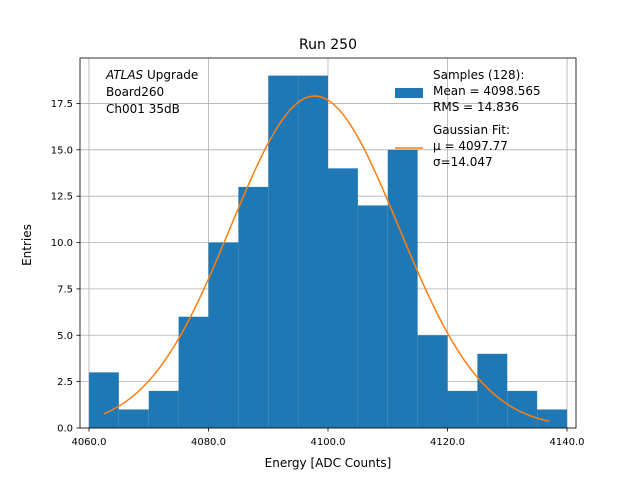  What do you see at coordinates (328, 463) in the screenshot?
I see `x-axis-label: Energy [ADC Counts]` at bounding box center [328, 463].